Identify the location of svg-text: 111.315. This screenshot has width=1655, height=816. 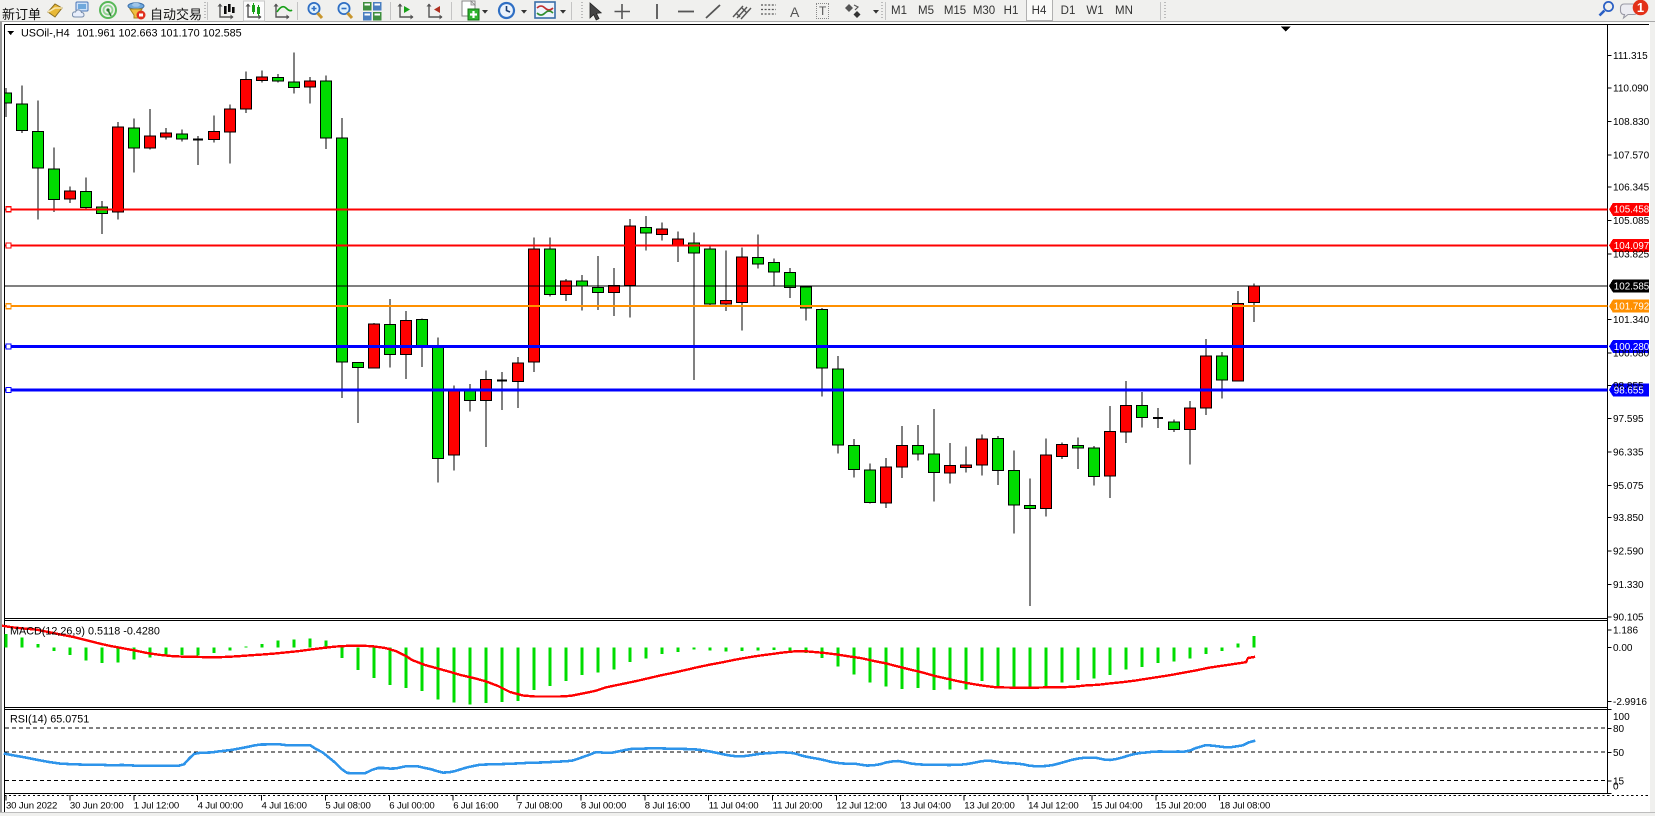
(1630, 56).